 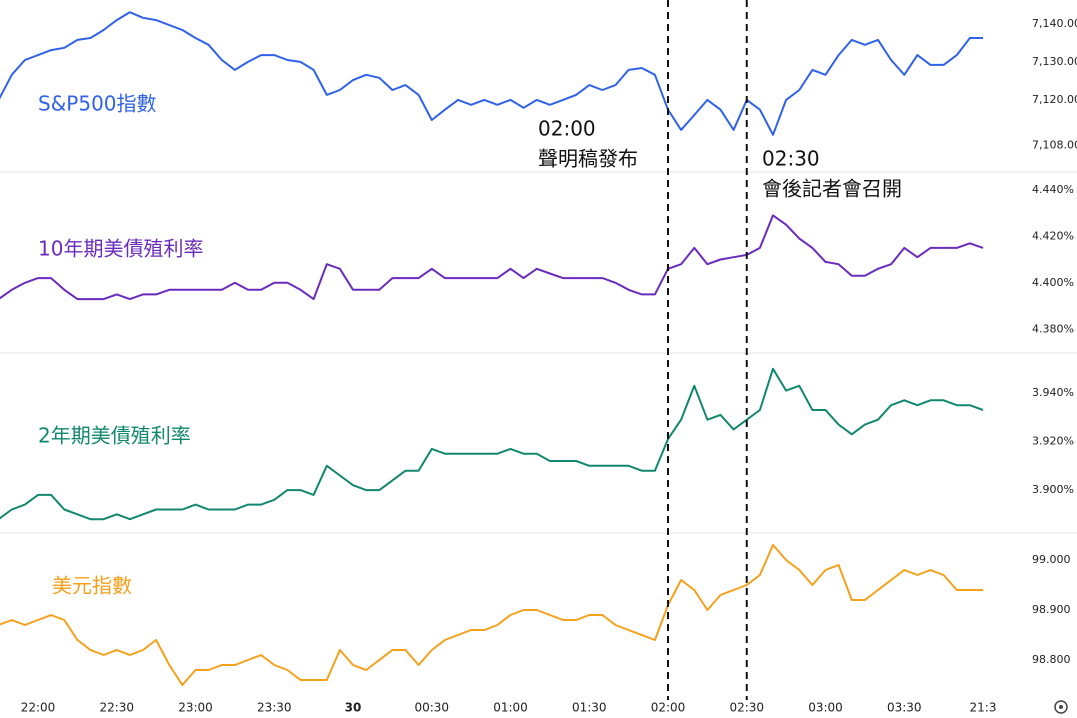 I want to click on series-label: 2年期美債殖利率, so click(x=114, y=436).